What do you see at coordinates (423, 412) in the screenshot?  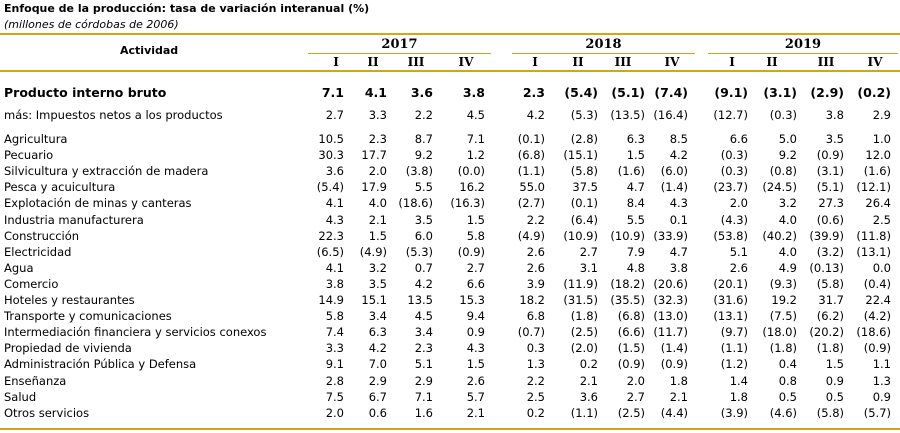 I see `table-cell: 1.6` at bounding box center [423, 412].